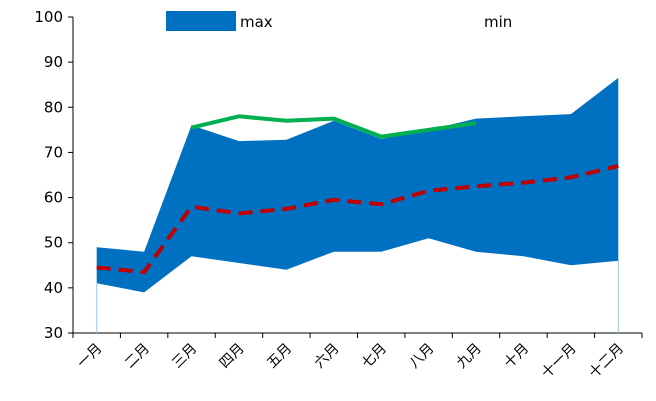 The height and width of the screenshot is (401, 656). What do you see at coordinates (53, 243) in the screenshot?
I see `y-tick-label: 50` at bounding box center [53, 243].